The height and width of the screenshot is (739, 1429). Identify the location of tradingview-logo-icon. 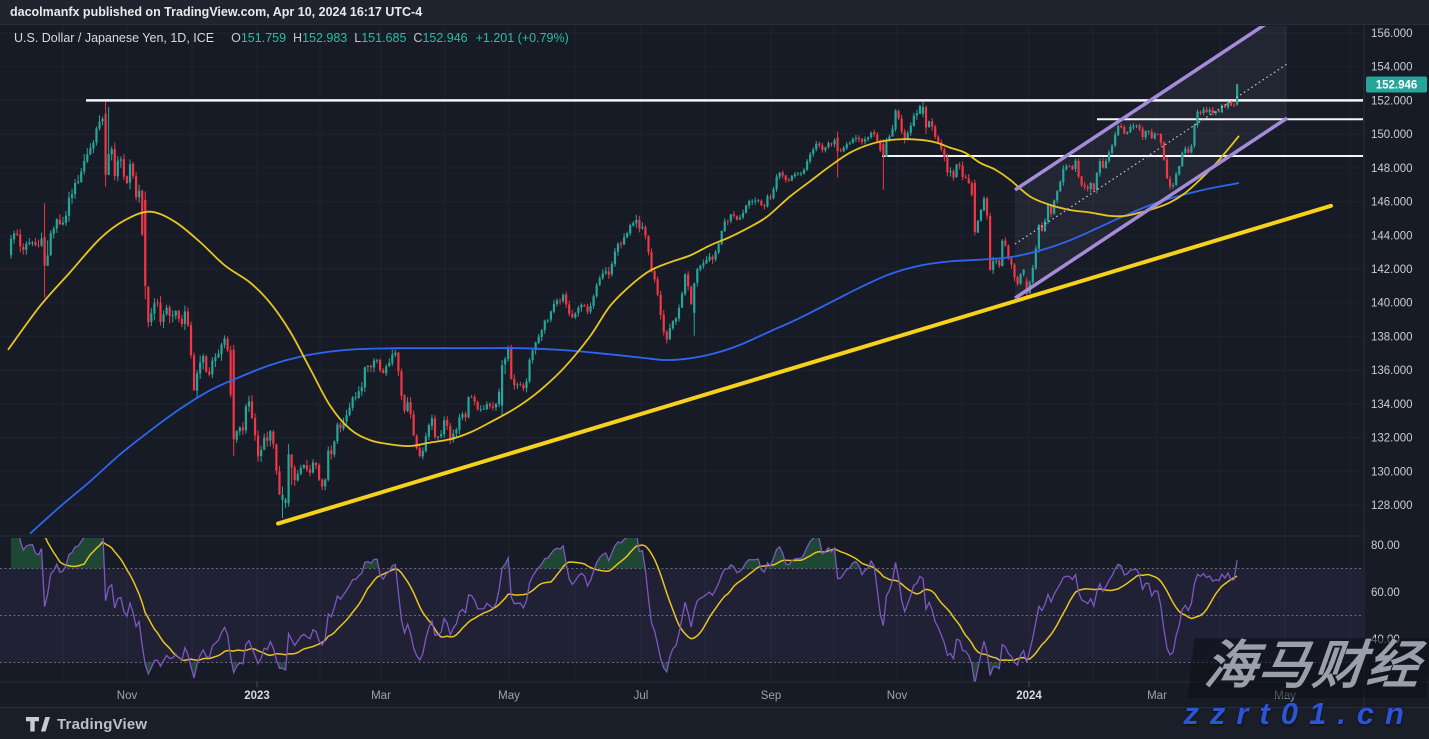
(38, 724).